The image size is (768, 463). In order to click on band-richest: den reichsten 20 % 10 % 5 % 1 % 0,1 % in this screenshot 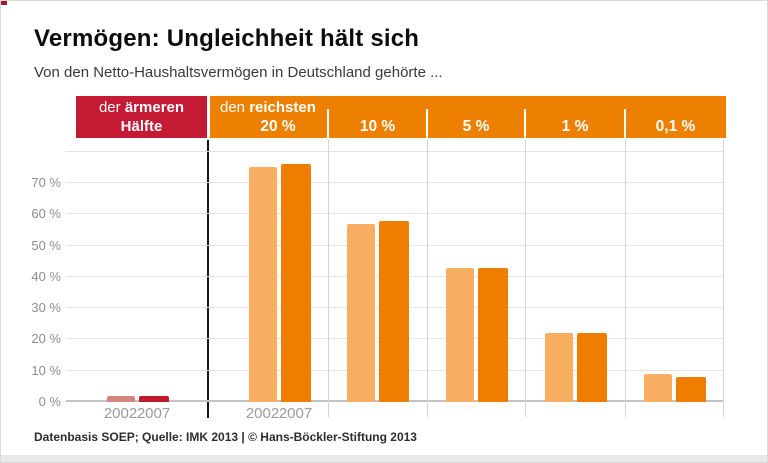, I will do `click(468, 117)`.